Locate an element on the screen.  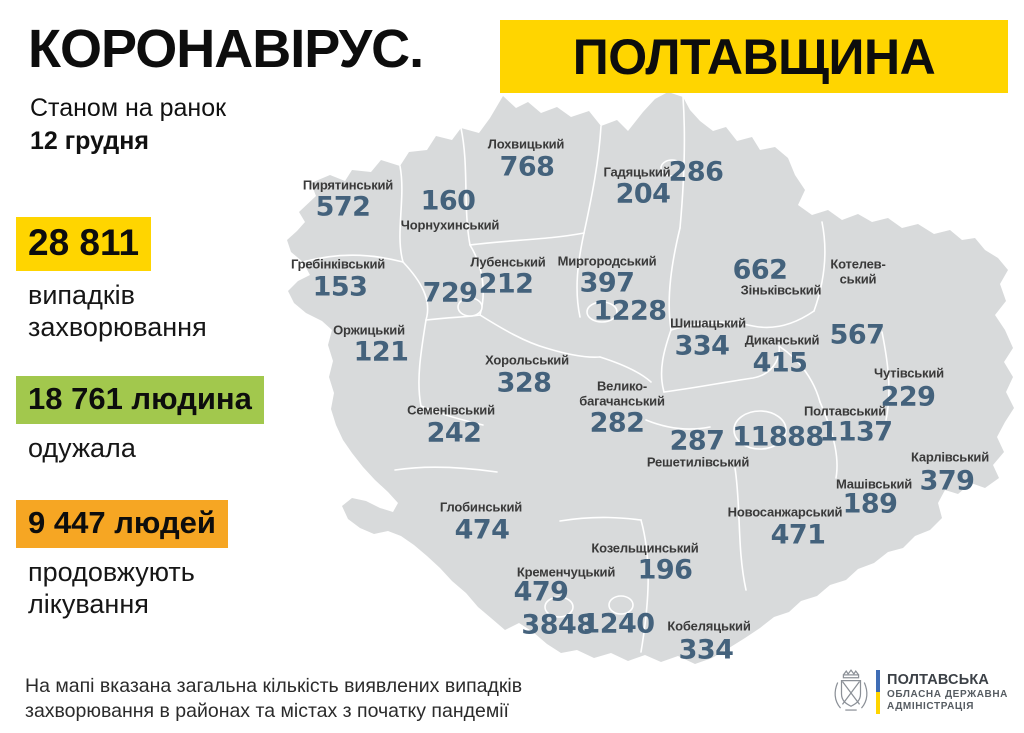
district-case-count: 212 is located at coordinates (506, 284).